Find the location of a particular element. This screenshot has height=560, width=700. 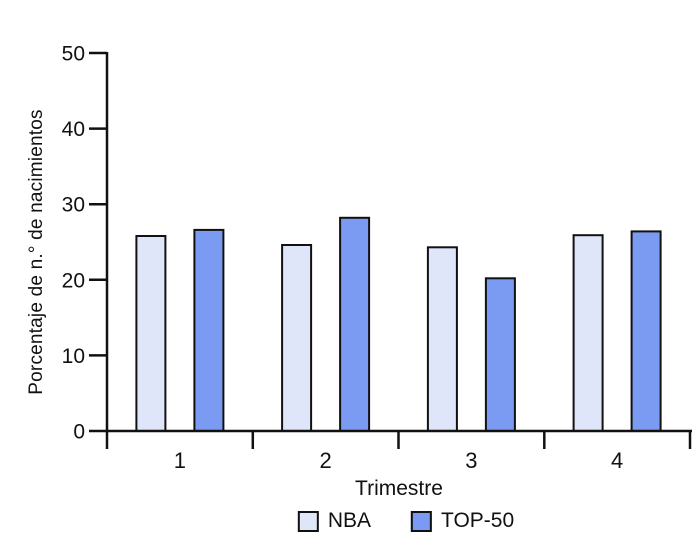

y-tick-label-30: 30 is located at coordinates (73, 205).